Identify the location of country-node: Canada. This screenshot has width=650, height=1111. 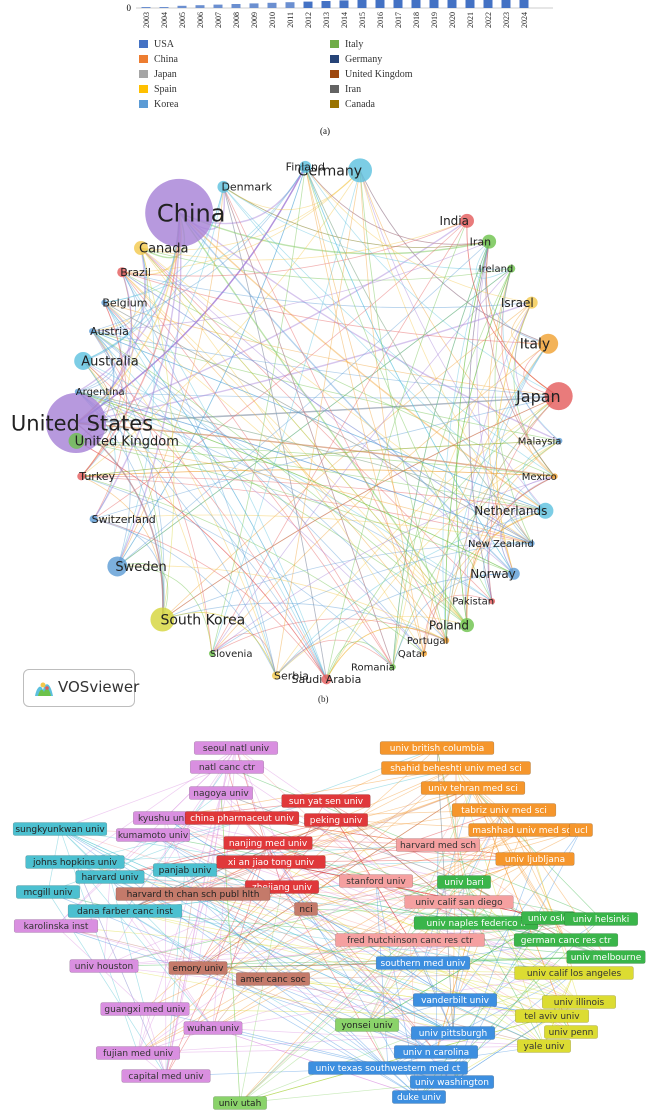
(161, 249).